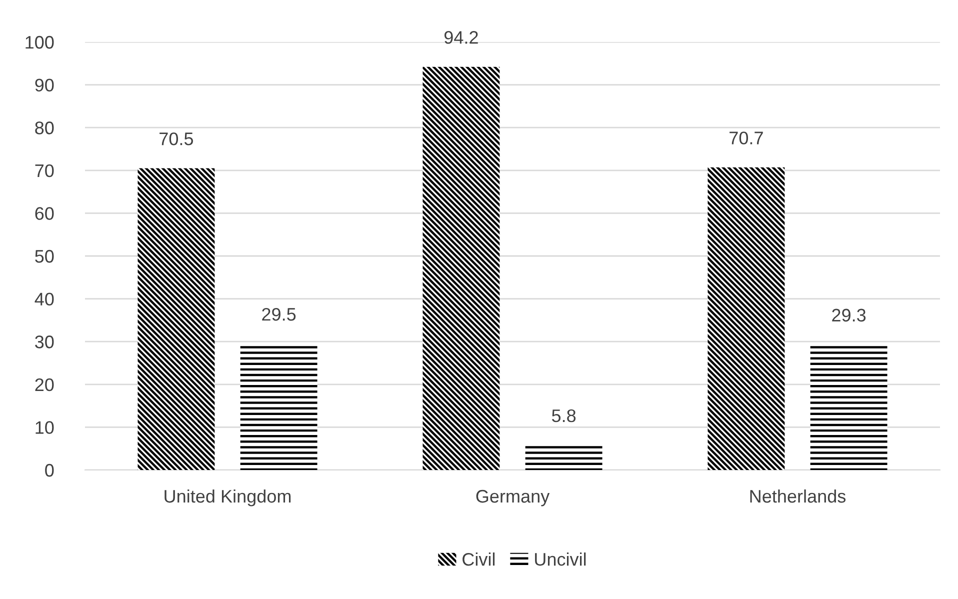 The width and height of the screenshot is (958, 599). I want to click on y-tick-label: 50, so click(44, 256).